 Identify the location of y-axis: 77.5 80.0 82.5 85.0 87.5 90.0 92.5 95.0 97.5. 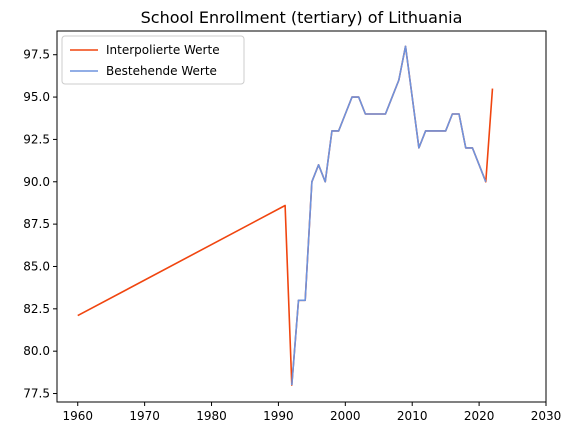
(40, 224).